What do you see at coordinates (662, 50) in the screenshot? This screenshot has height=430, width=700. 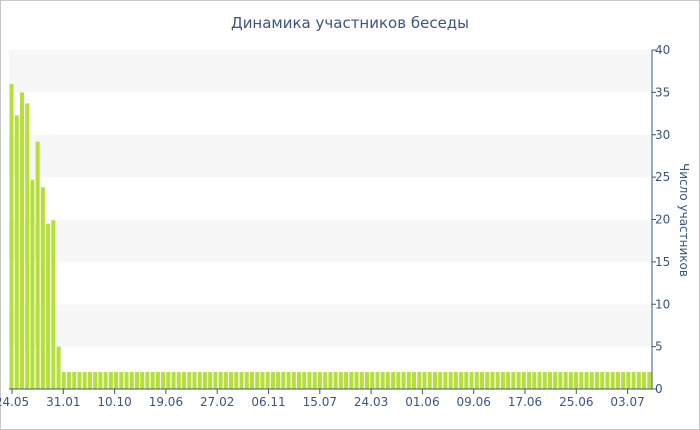 I see `y-tick-label: 40` at bounding box center [662, 50].